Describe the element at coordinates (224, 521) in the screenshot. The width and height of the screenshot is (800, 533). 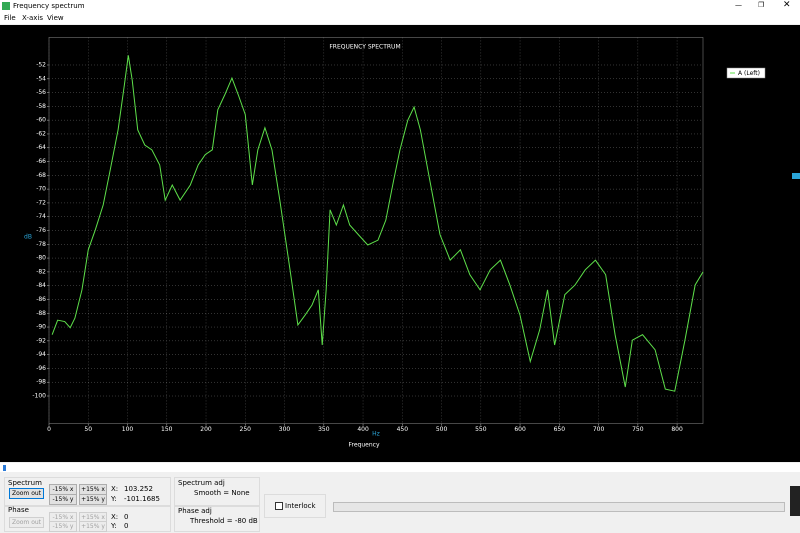
I see `threshold-setting: Threshold = -80 dB` at that location.